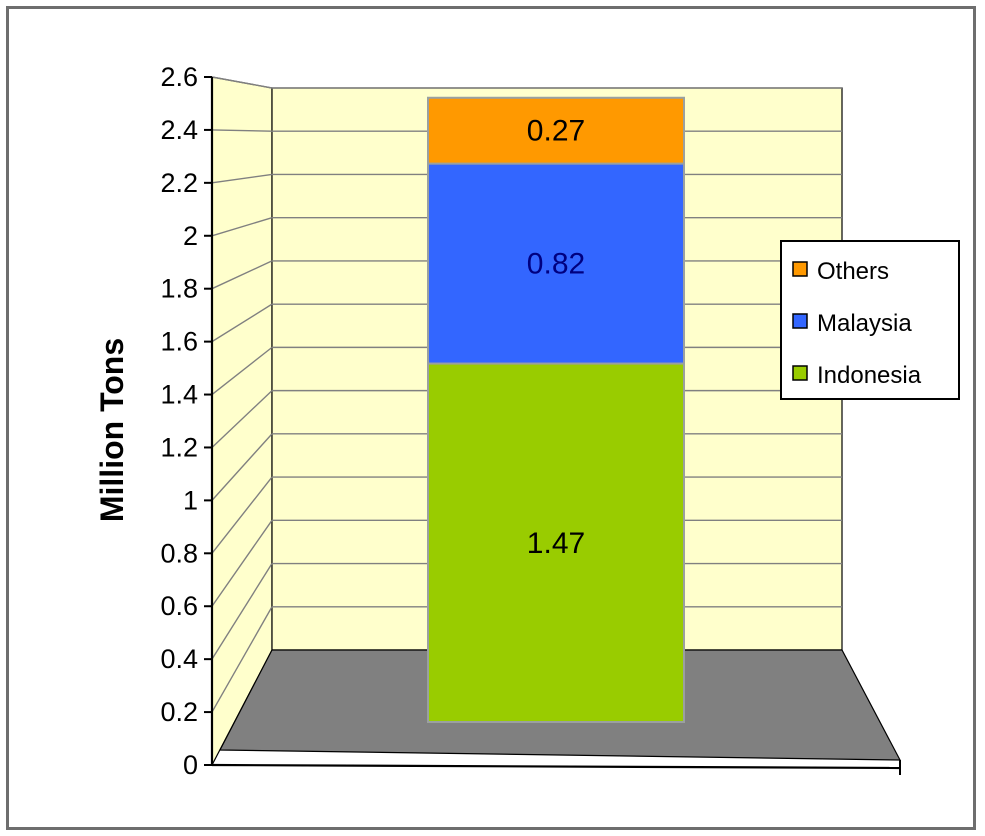  Describe the element at coordinates (190, 236) in the screenshot. I see `y-tick-label: 2` at that location.